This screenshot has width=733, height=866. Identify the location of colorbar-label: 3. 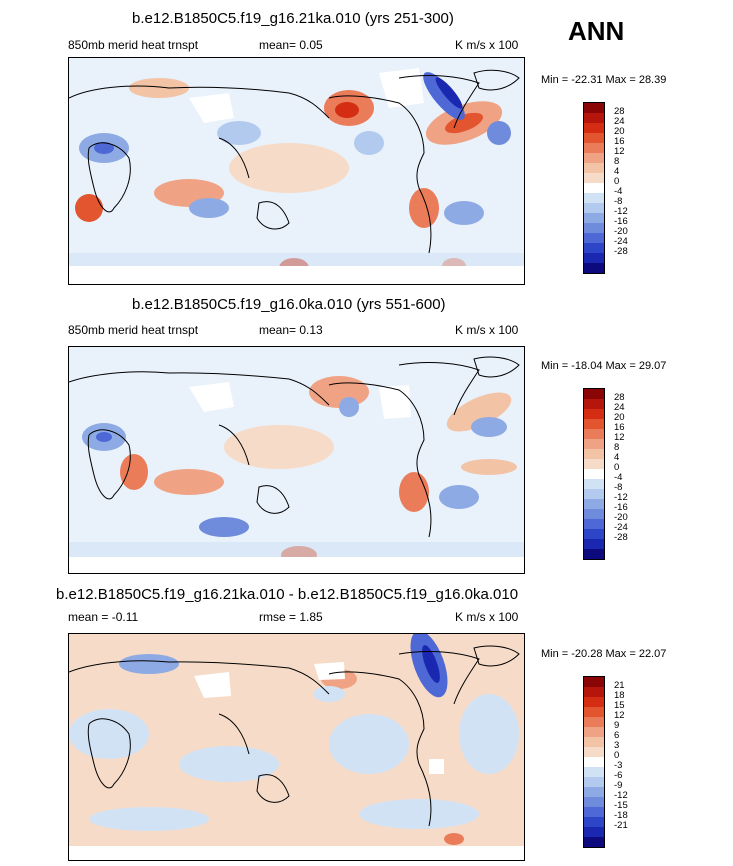
(617, 745).